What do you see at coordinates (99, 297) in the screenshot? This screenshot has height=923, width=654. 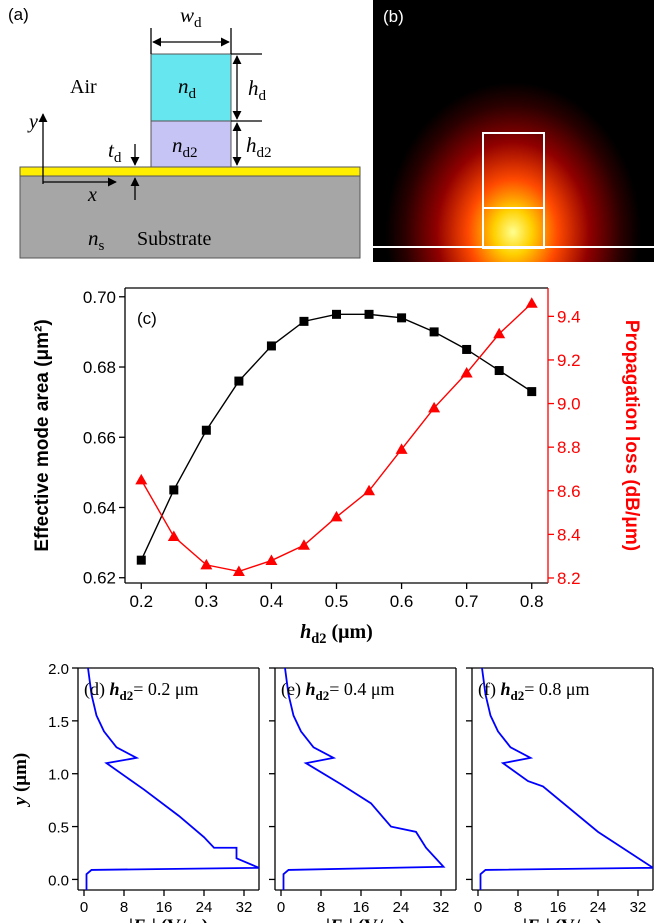 I see `y-tick-label: 0.70` at bounding box center [99, 297].